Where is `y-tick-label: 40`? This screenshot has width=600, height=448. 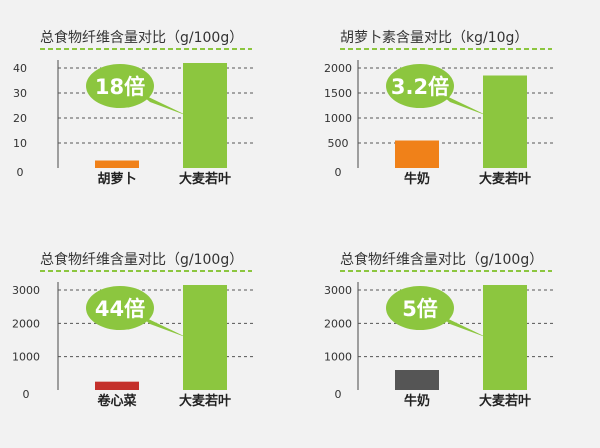
y-tick-label: 40 is located at coordinates (20, 68).